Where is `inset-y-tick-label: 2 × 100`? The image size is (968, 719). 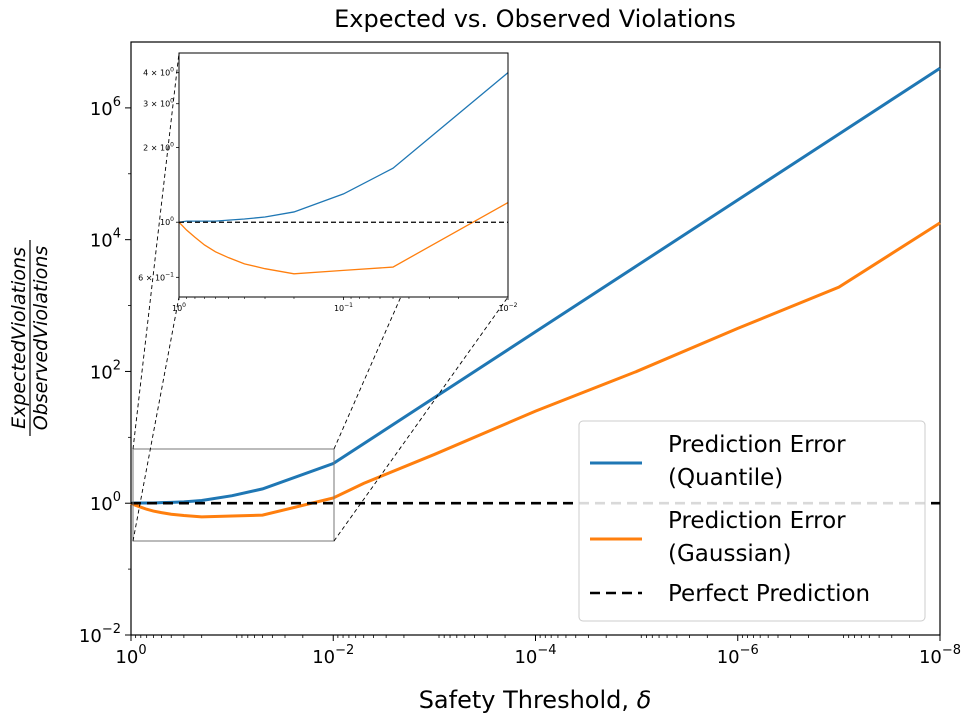 inset-y-tick-label: 2 × 100 is located at coordinates (158, 146).